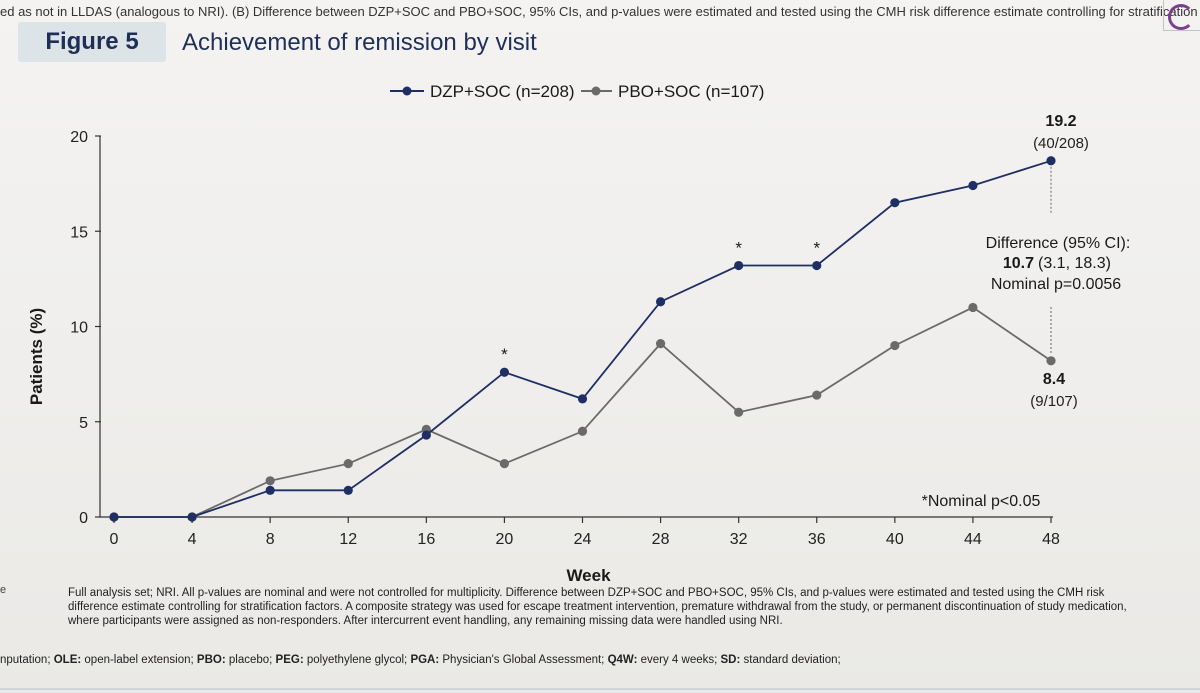  What do you see at coordinates (192, 539) in the screenshot?
I see `x-tick-label: 4` at bounding box center [192, 539].